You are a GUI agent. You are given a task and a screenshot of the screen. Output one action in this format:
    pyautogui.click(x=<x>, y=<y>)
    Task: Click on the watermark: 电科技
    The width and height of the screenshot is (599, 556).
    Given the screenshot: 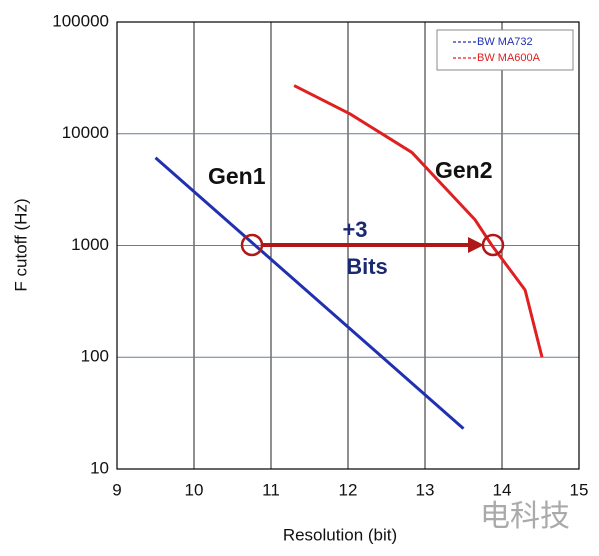 What is the action you would take?
    pyautogui.click(x=525, y=516)
    